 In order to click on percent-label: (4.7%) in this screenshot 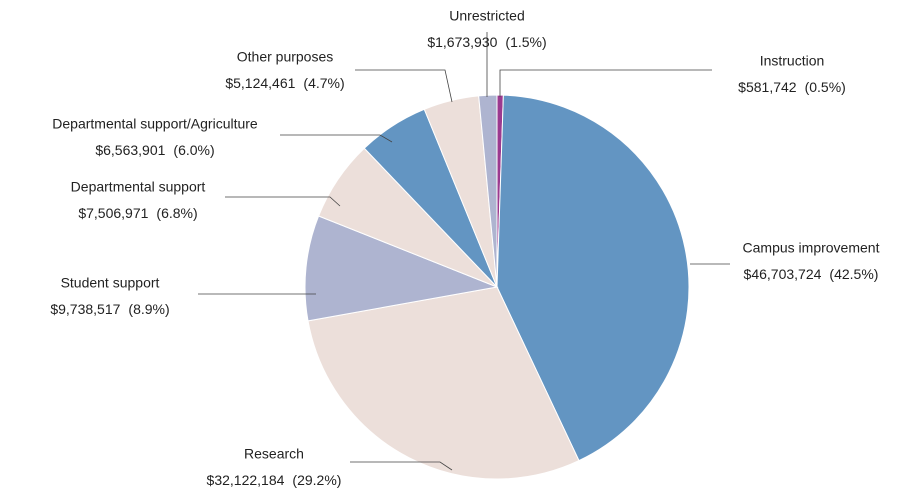, I will do `click(323, 83)`.